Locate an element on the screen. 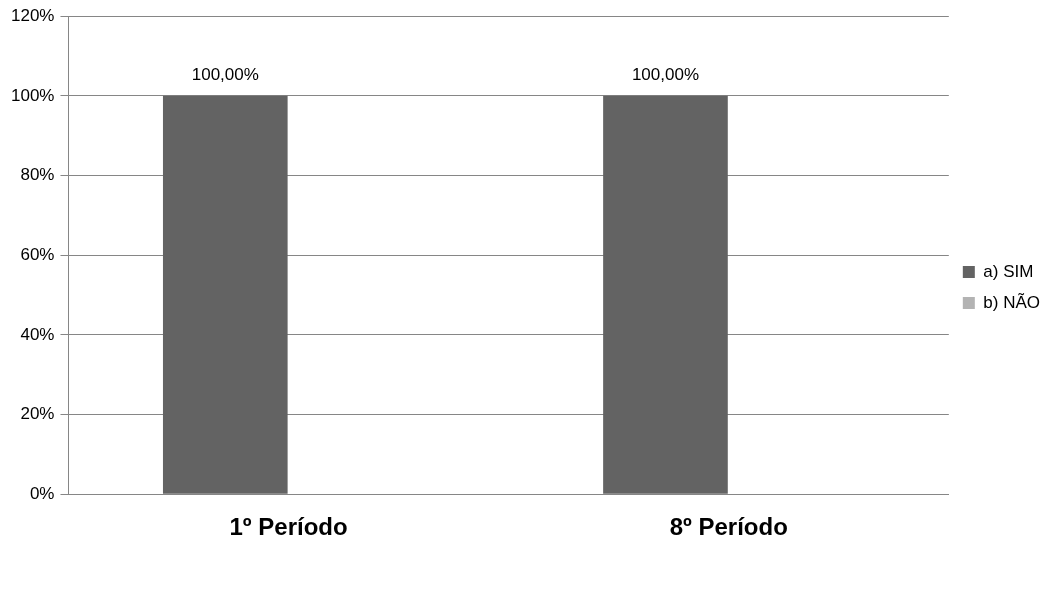 This screenshot has width=1060, height=593. y-tick-label: 20% is located at coordinates (37, 414).